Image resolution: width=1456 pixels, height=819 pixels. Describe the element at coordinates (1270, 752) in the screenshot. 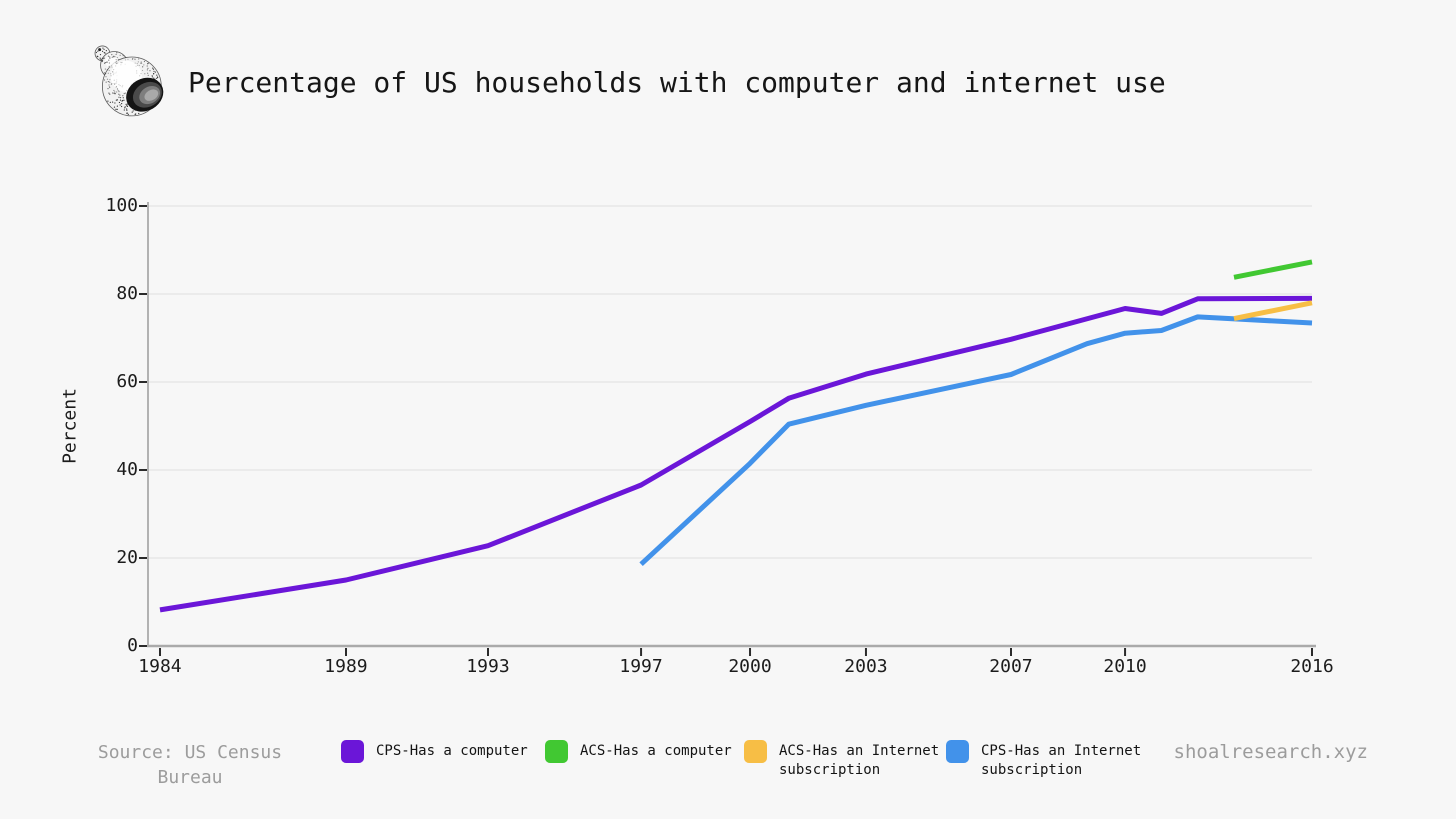

I see `site-watermark: shoalresearch.xyz` at that location.